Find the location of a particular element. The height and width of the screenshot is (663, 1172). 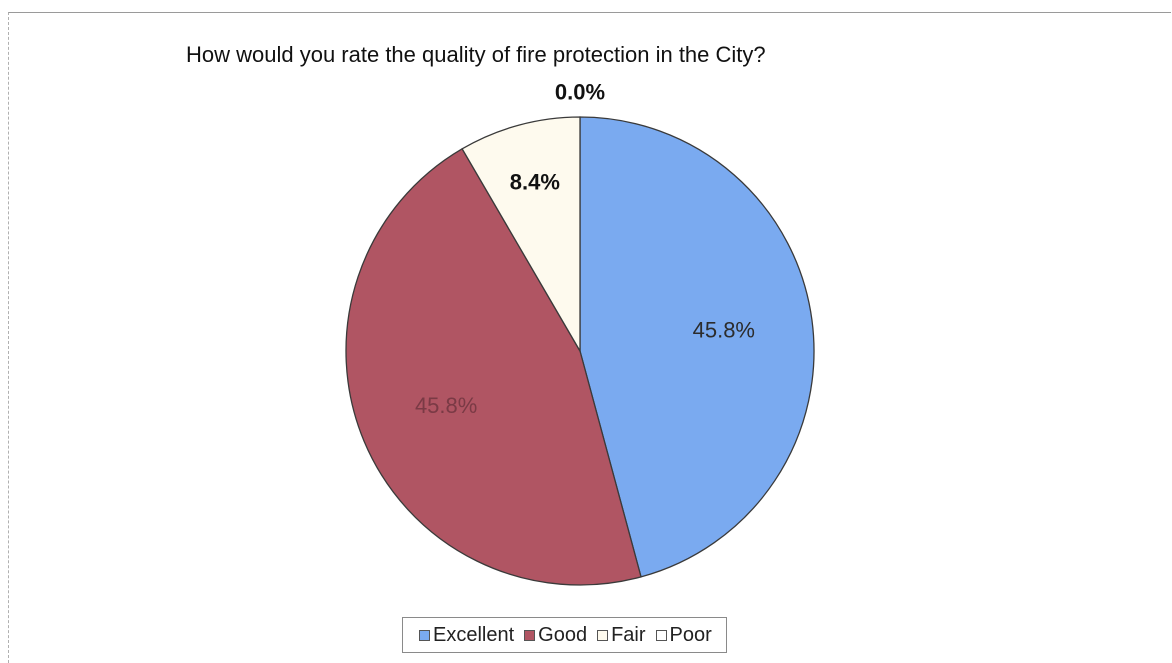

data-label-poor: 0.0% is located at coordinates (580, 91).